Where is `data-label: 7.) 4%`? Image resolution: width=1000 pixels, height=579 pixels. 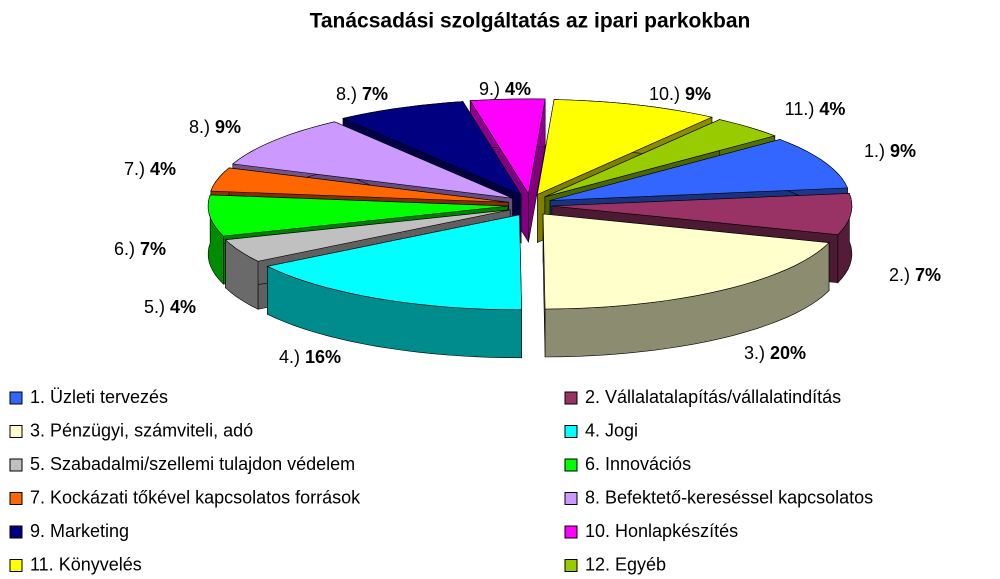 data-label: 7.) 4% is located at coordinates (150, 169).